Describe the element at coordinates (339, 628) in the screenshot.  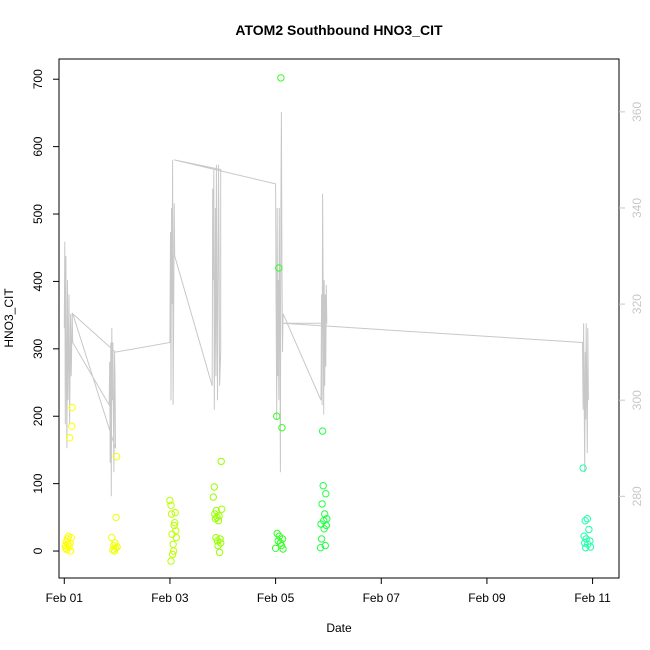
I see `x-axis-label: Date` at that location.